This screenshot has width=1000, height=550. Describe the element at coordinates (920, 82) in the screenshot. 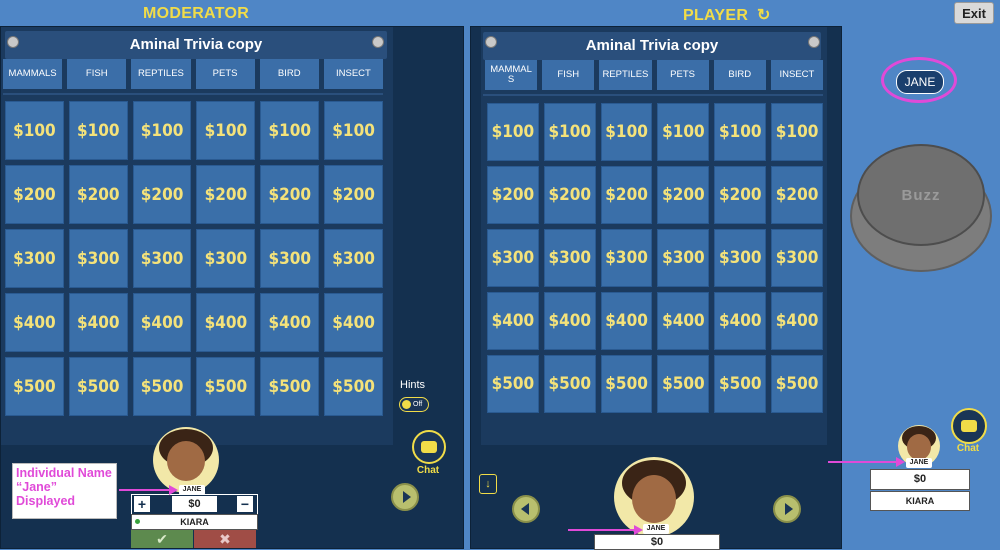

I see `player-identity-badge: JANE` at that location.